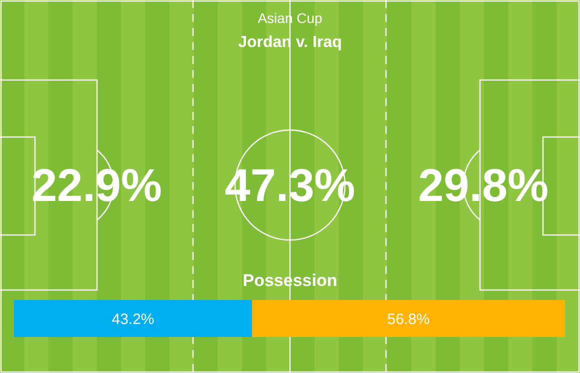 The width and height of the screenshot is (580, 373). I want to click on data-label: 43.2%, so click(133, 319).